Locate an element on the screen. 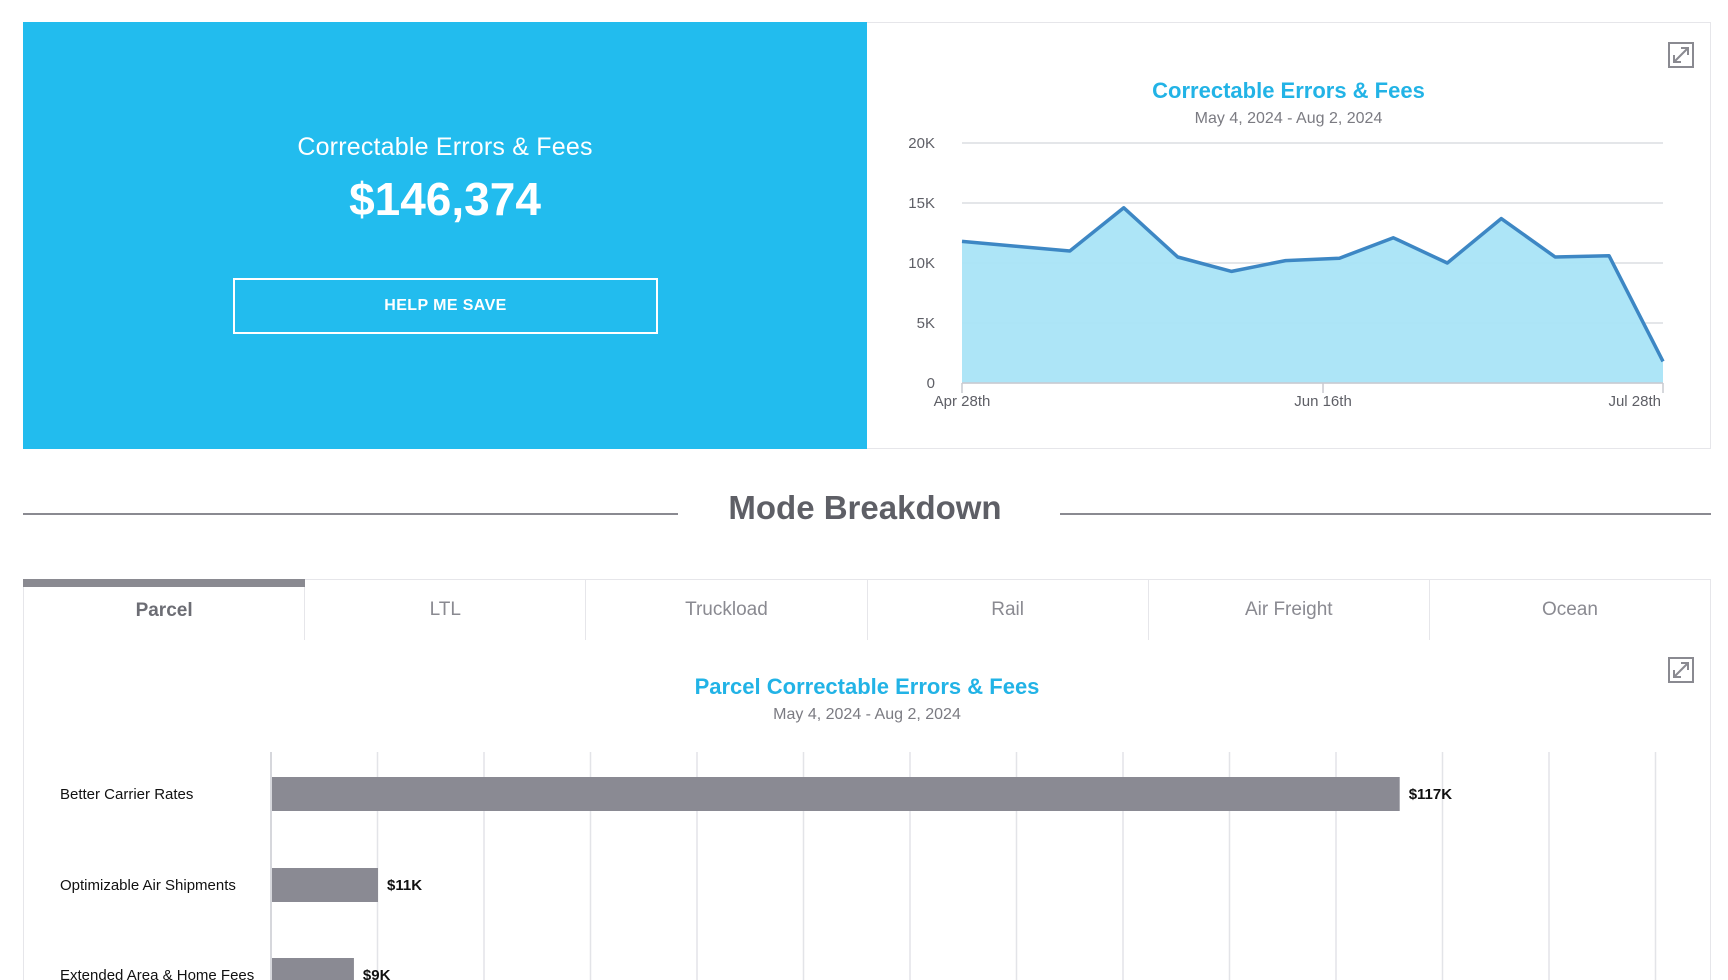 The image size is (1728, 980). y-tick-label: 0 is located at coordinates (931, 383).